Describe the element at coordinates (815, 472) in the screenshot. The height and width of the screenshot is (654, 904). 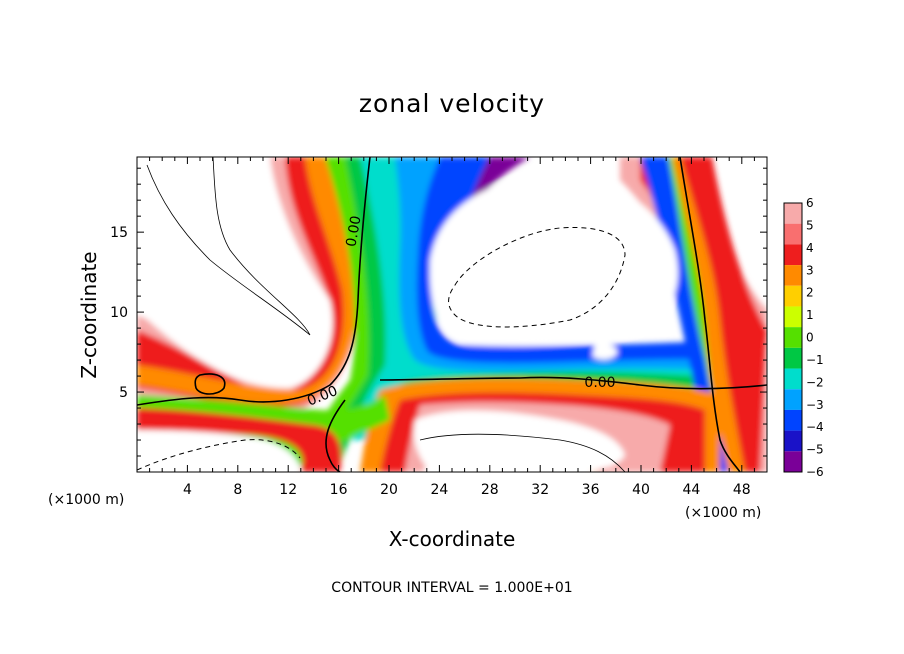
I see `colorbar-tick-label: −6` at that location.